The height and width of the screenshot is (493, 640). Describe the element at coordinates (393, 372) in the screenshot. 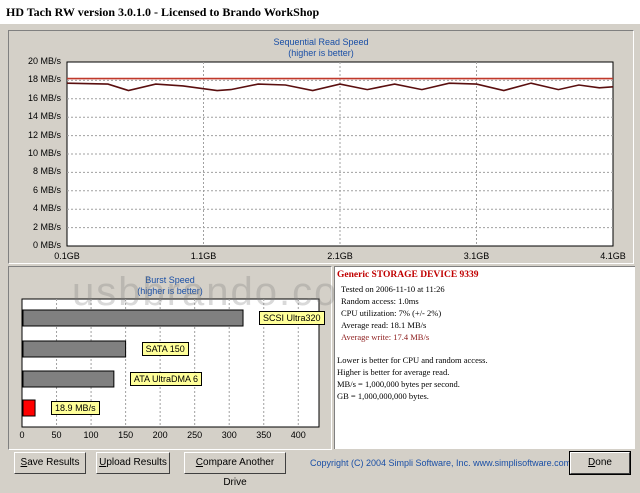

I see `note-higher-better: Higher is better for average read.` at that location.